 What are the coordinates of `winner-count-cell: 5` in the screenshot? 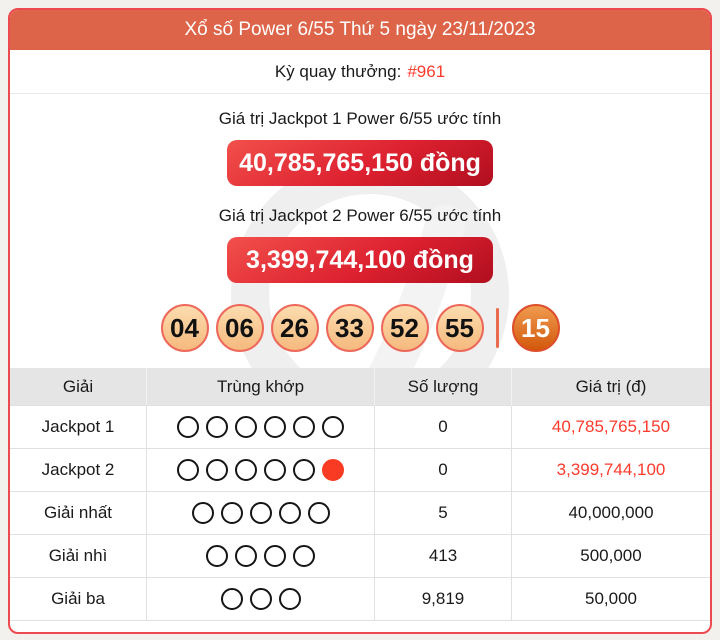 It's located at (443, 513).